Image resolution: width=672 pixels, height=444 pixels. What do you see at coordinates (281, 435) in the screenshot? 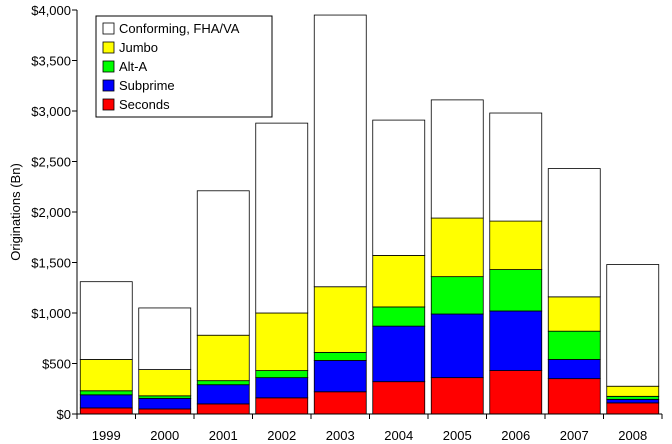
I see `x-tick-label: 2002` at bounding box center [281, 435].